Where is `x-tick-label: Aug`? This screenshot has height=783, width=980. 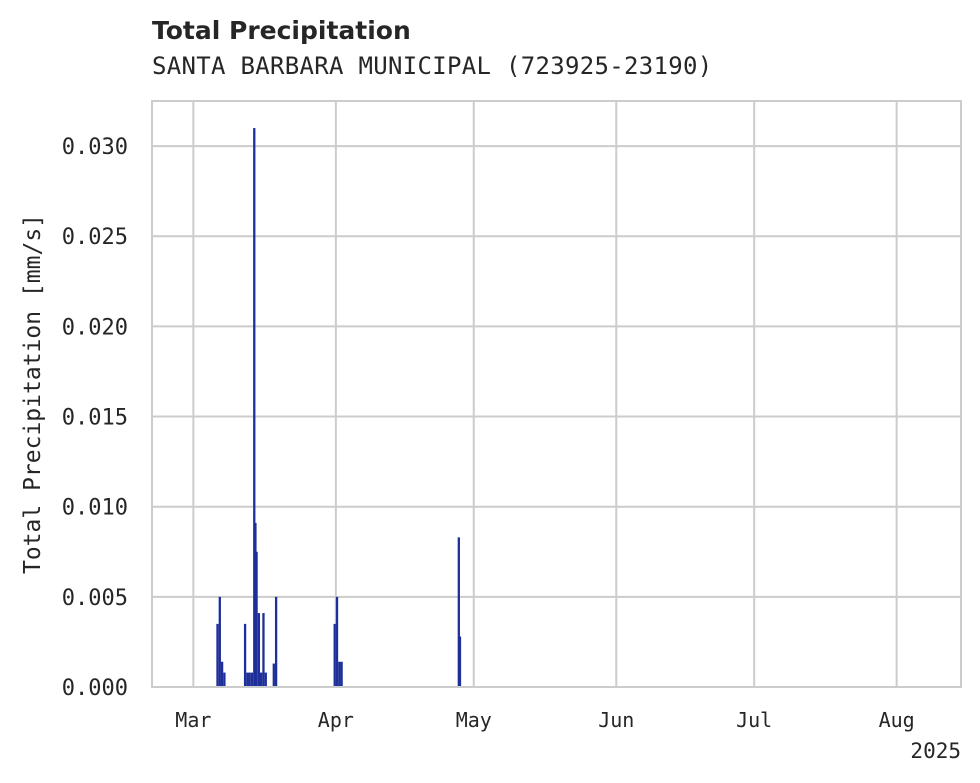
x-tick-label: Aug is located at coordinates (897, 720).